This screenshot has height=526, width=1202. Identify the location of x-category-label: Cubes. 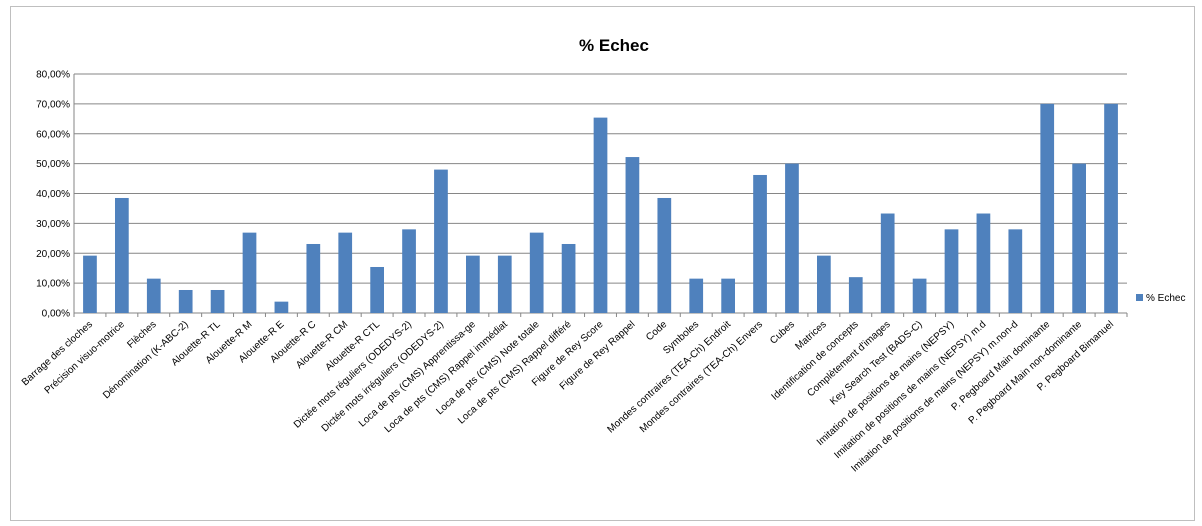
(782, 333).